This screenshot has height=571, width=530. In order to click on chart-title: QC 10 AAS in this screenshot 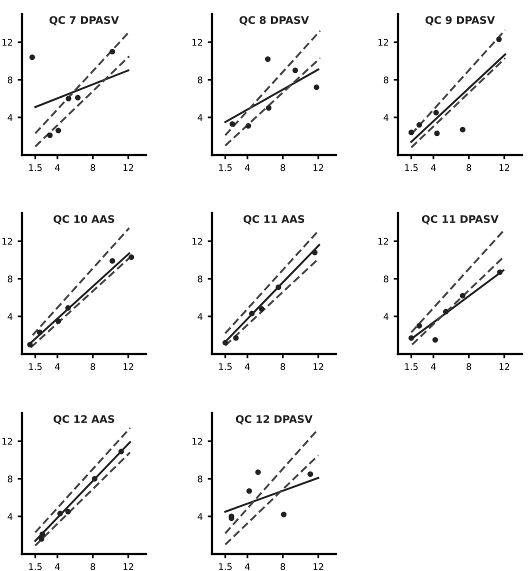, I will do `click(84, 219)`.